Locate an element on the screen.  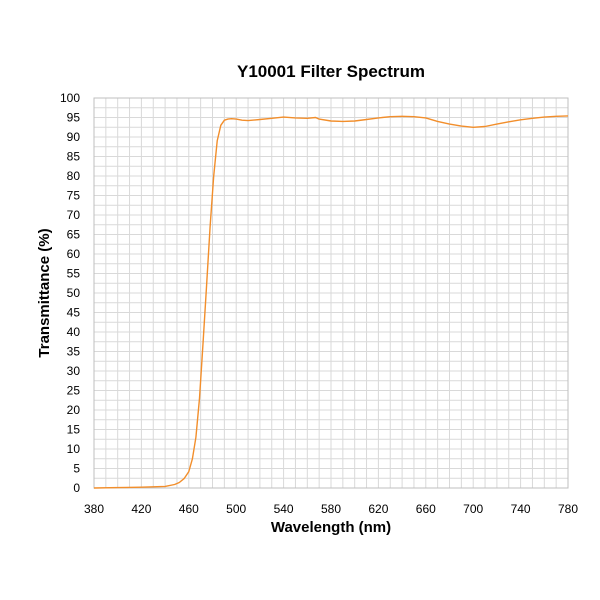
x-tick-label: 700 is located at coordinates (473, 509).